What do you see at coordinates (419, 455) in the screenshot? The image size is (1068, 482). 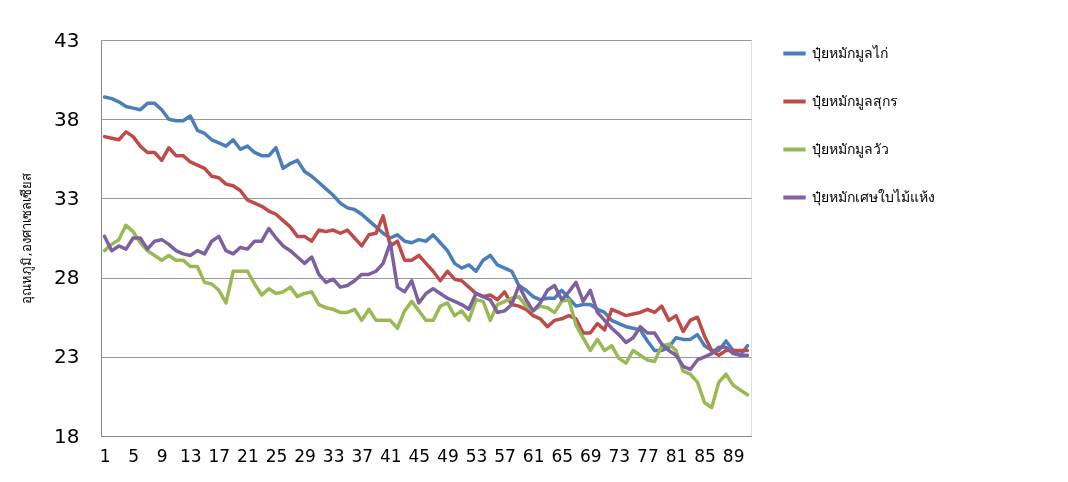 I see `x-tick-label: 45` at bounding box center [419, 455].